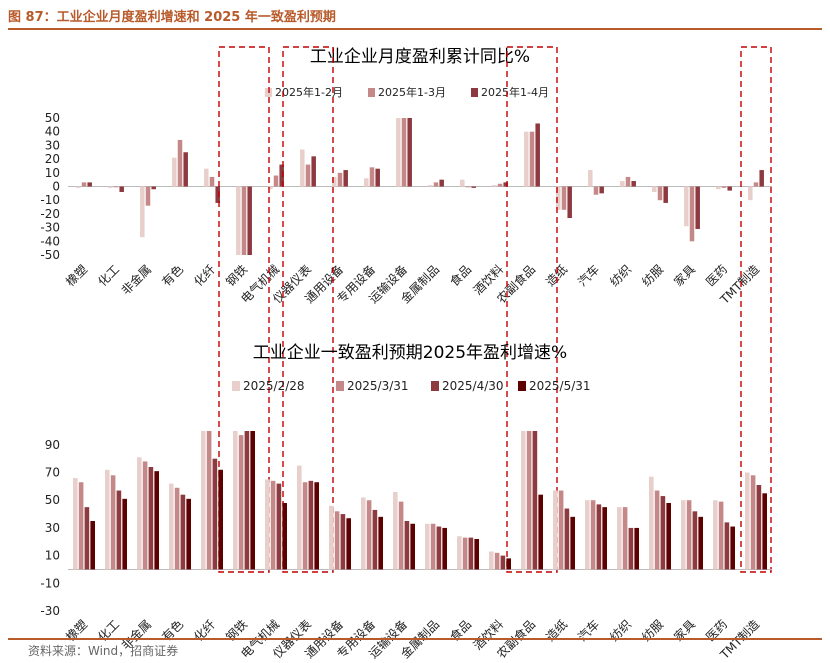 The width and height of the screenshot is (830, 663). I want to click on y-tick-label: 30, so click(52, 528).